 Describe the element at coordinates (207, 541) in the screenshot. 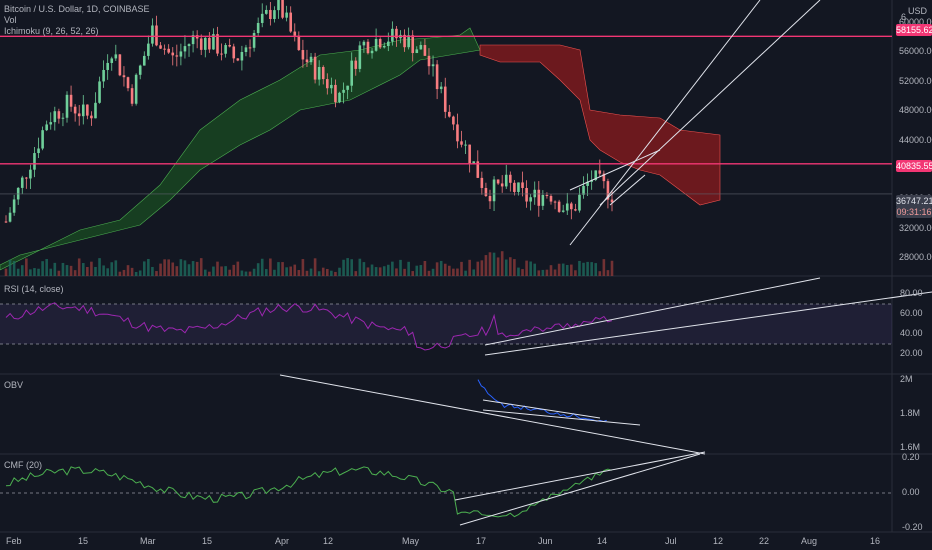

I see `time-tick: 15` at that location.